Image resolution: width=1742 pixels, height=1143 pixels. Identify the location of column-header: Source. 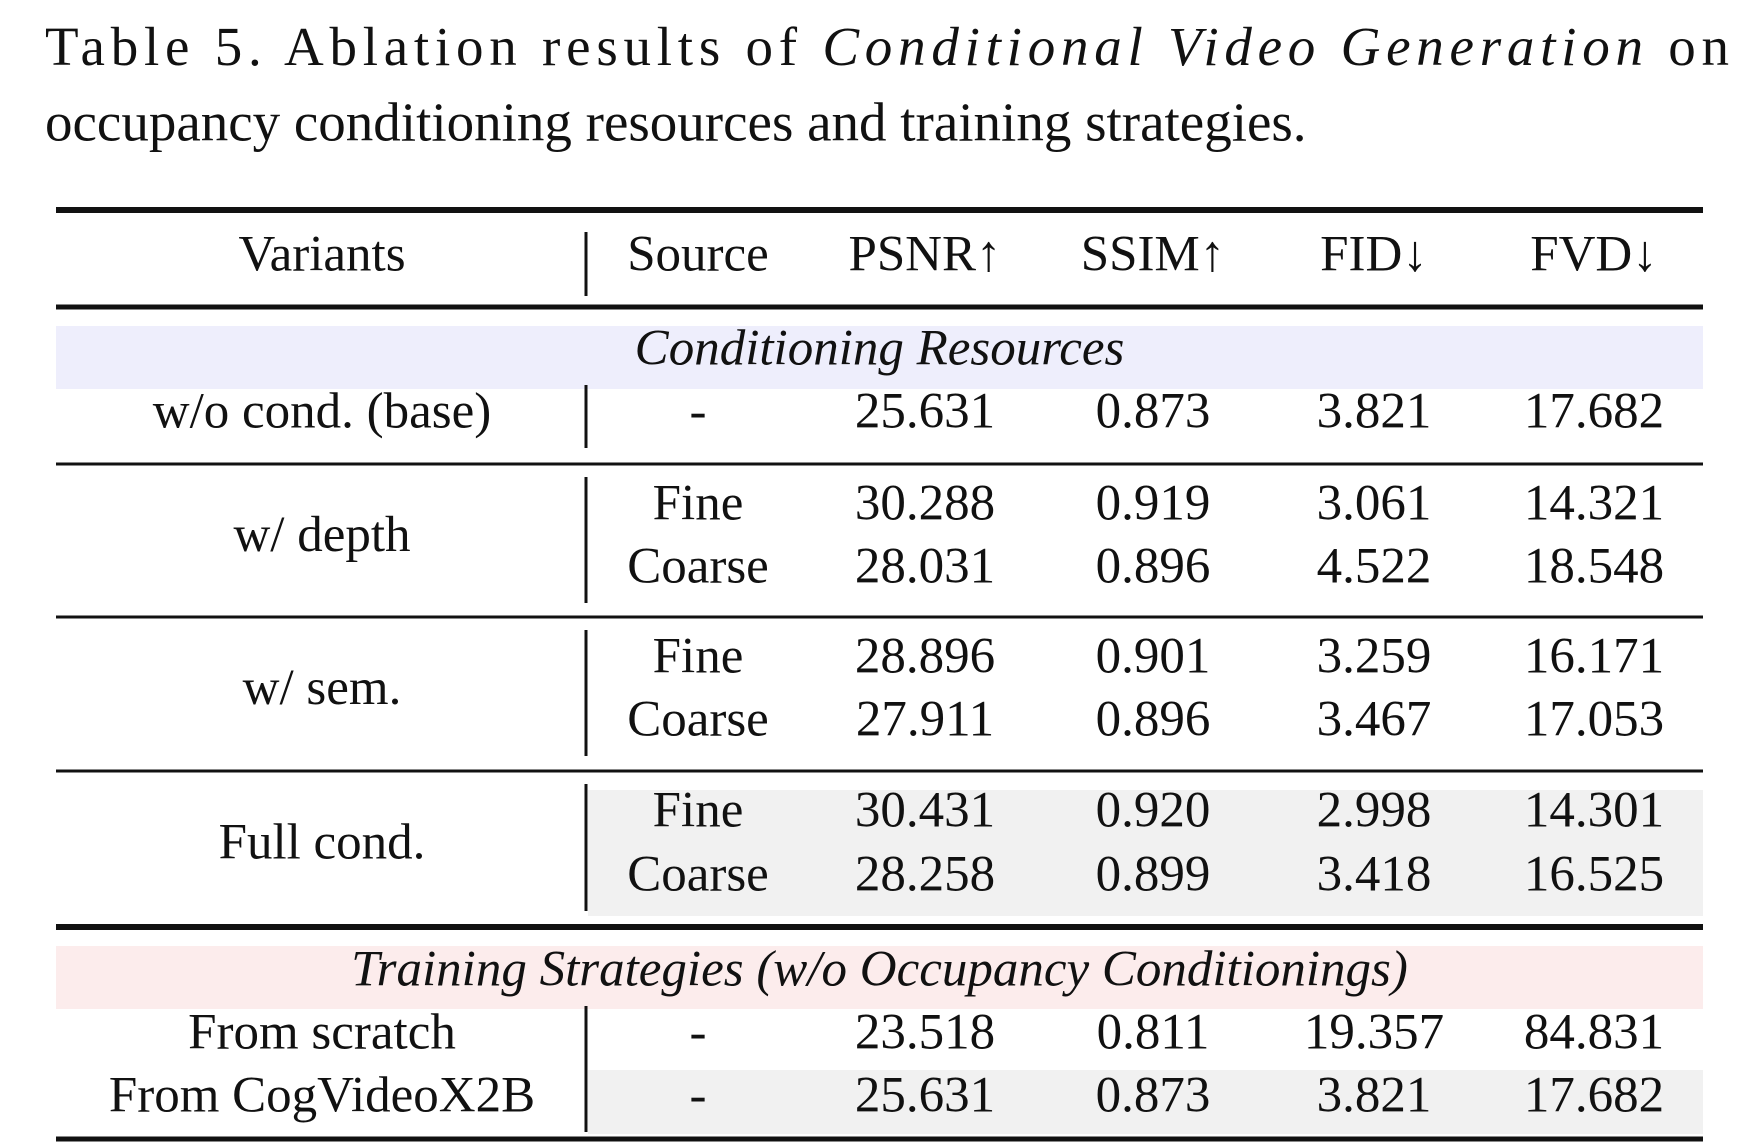
(698, 255).